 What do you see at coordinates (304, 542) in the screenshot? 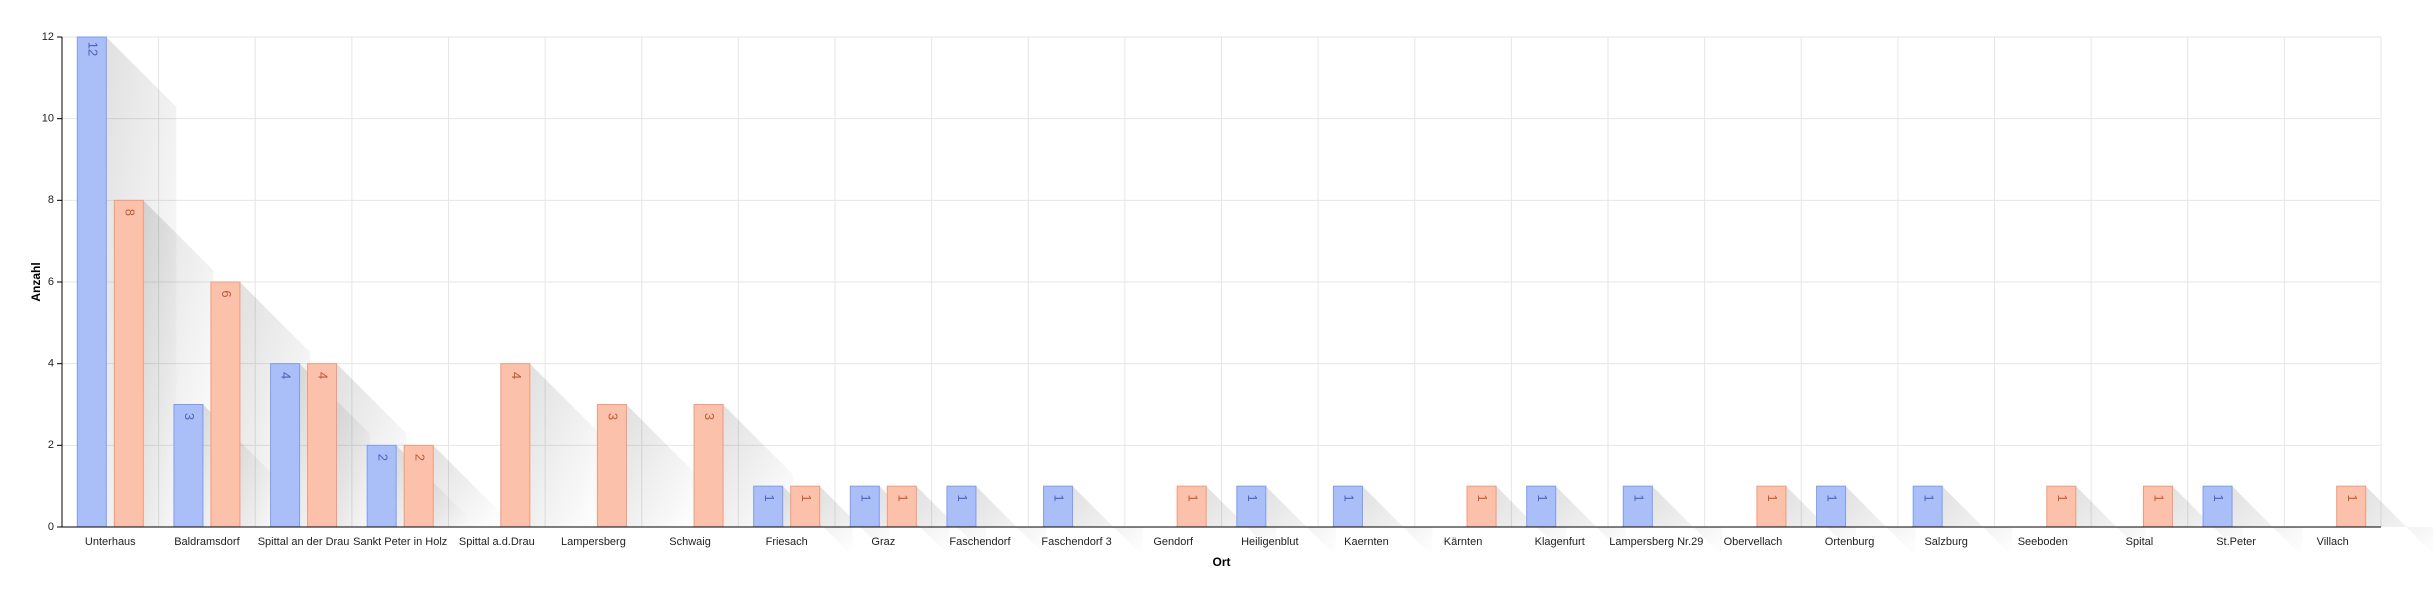
I see `x-tick-label: Spittal an der Drau` at bounding box center [304, 542].